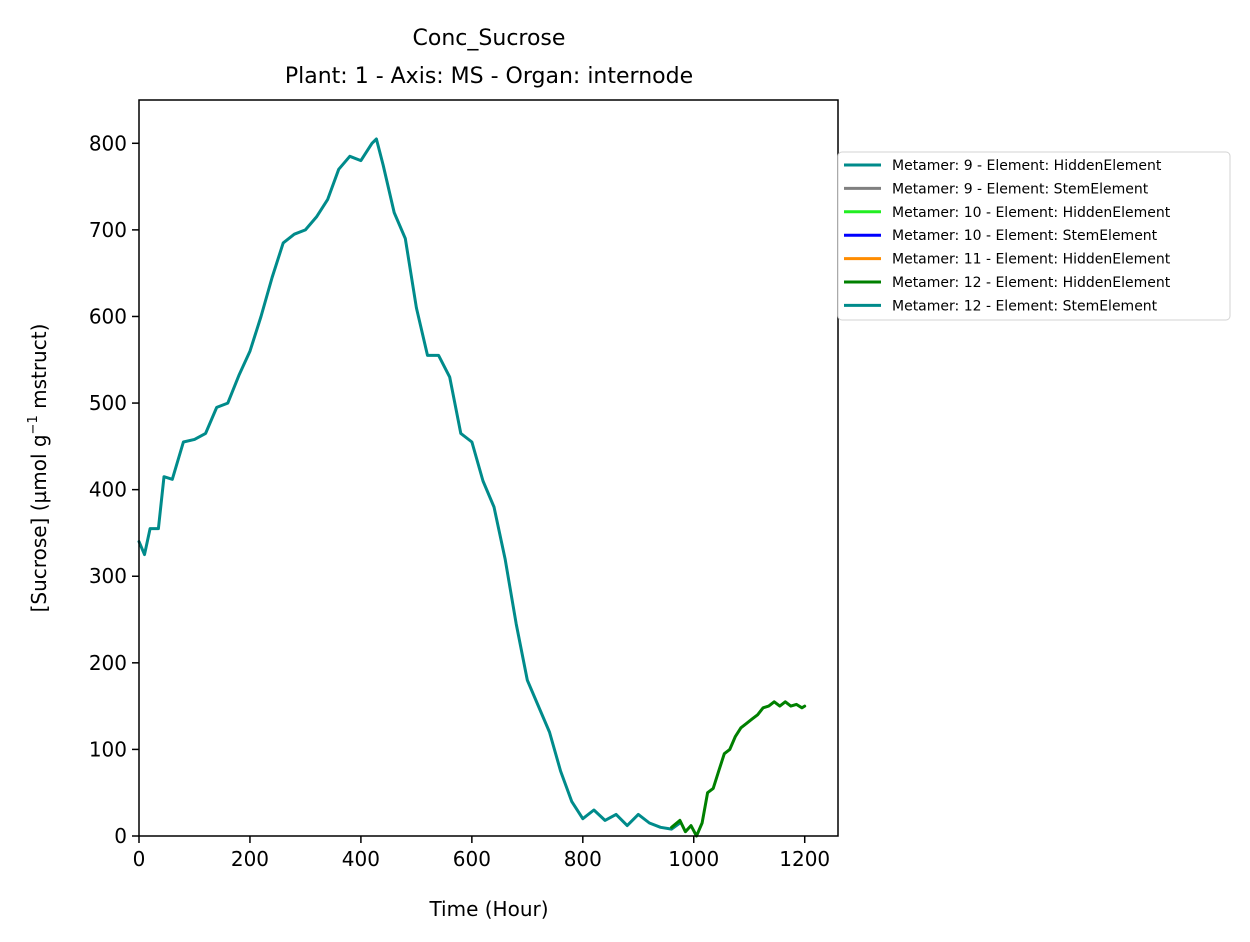 The width and height of the screenshot is (1250, 942). What do you see at coordinates (1031, 260) in the screenshot?
I see `legend-label: Metamer: 11 - Element: HiddenElement` at bounding box center [1031, 260].